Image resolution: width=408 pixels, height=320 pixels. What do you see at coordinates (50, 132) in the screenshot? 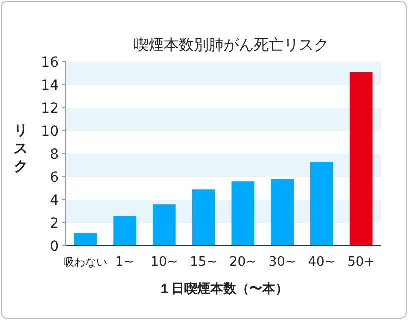
I see `y-tick-label: 10` at bounding box center [50, 132].